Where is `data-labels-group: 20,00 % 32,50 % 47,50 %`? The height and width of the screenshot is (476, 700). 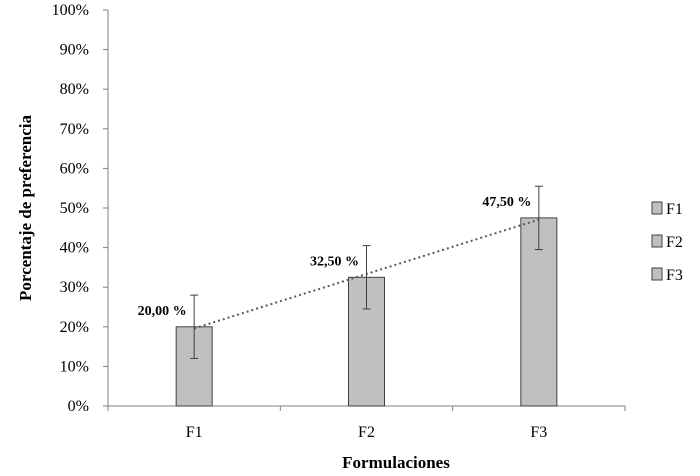 data-labels-group: 20,00 % 32,50 % 47,50 % is located at coordinates (335, 257).